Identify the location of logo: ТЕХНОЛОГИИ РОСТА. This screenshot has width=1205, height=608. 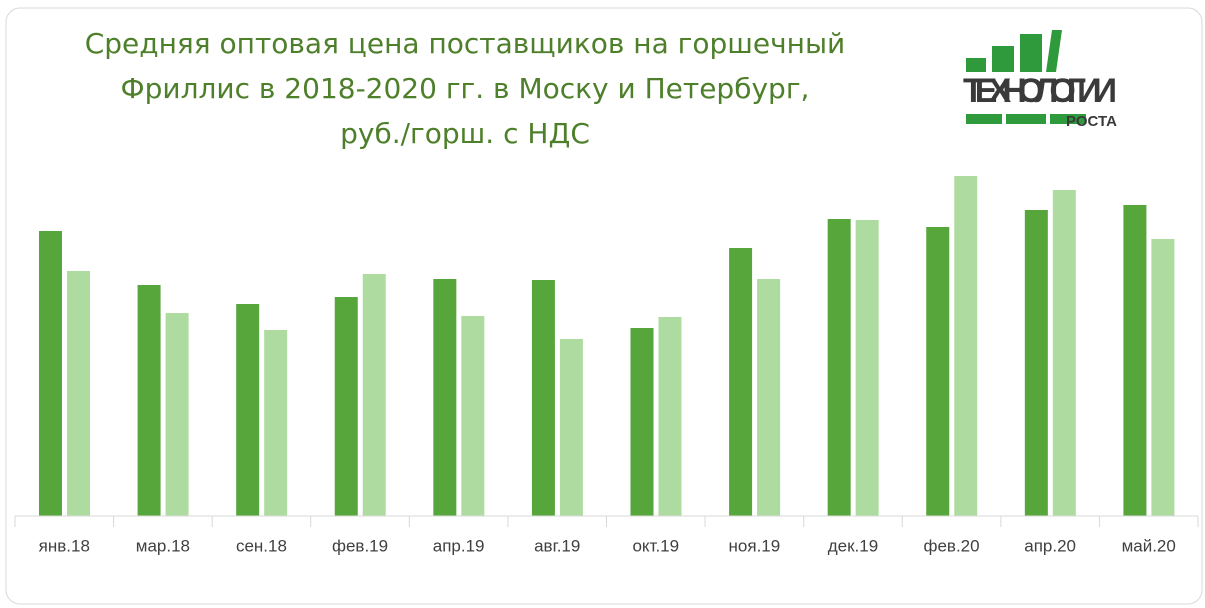
(1040, 80).